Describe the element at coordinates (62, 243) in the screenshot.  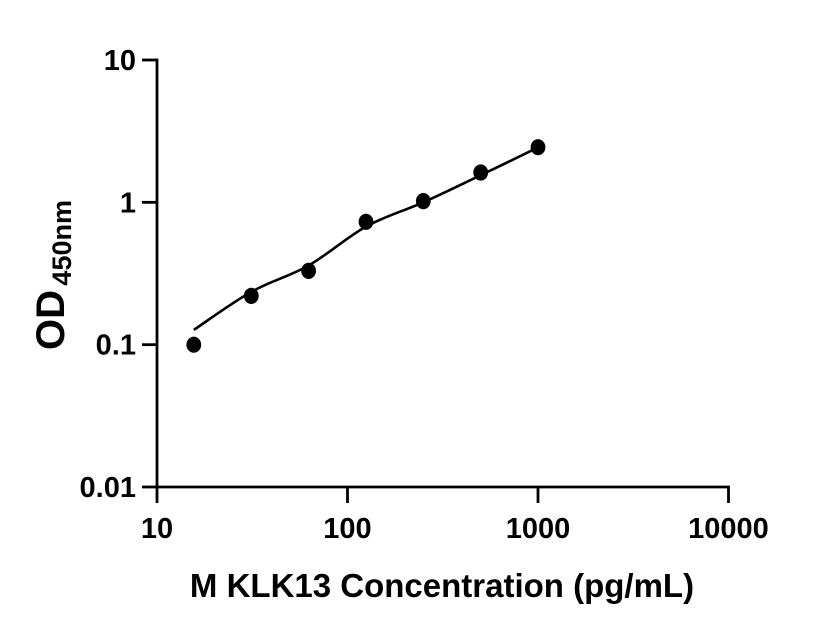
I see `y-axis-title-subscript: 450nm` at that location.